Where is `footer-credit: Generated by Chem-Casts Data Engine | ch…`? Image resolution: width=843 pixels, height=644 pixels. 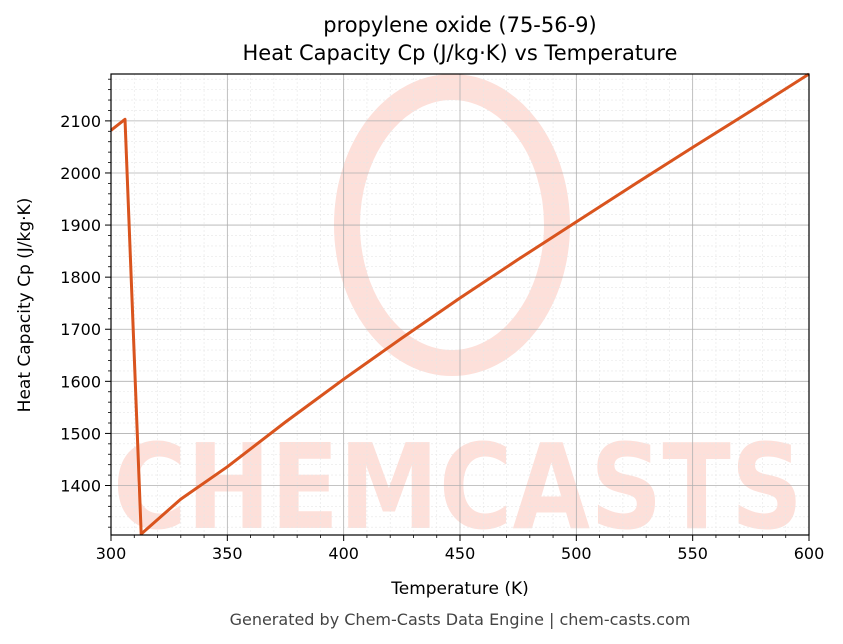 footer-credit: Generated by Chem-Casts Data Engine | ch… is located at coordinates (460, 619).